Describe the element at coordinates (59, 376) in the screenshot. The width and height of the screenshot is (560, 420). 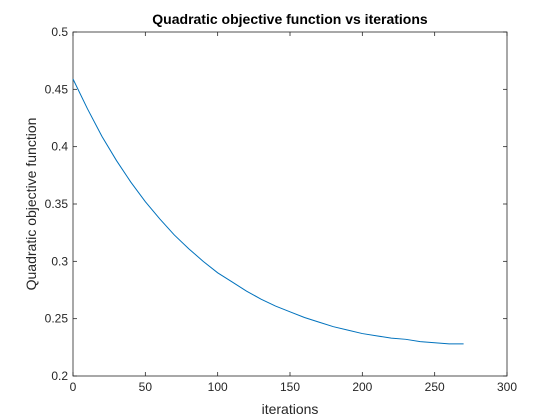
I see `y-tick-label: 0.2` at that location.